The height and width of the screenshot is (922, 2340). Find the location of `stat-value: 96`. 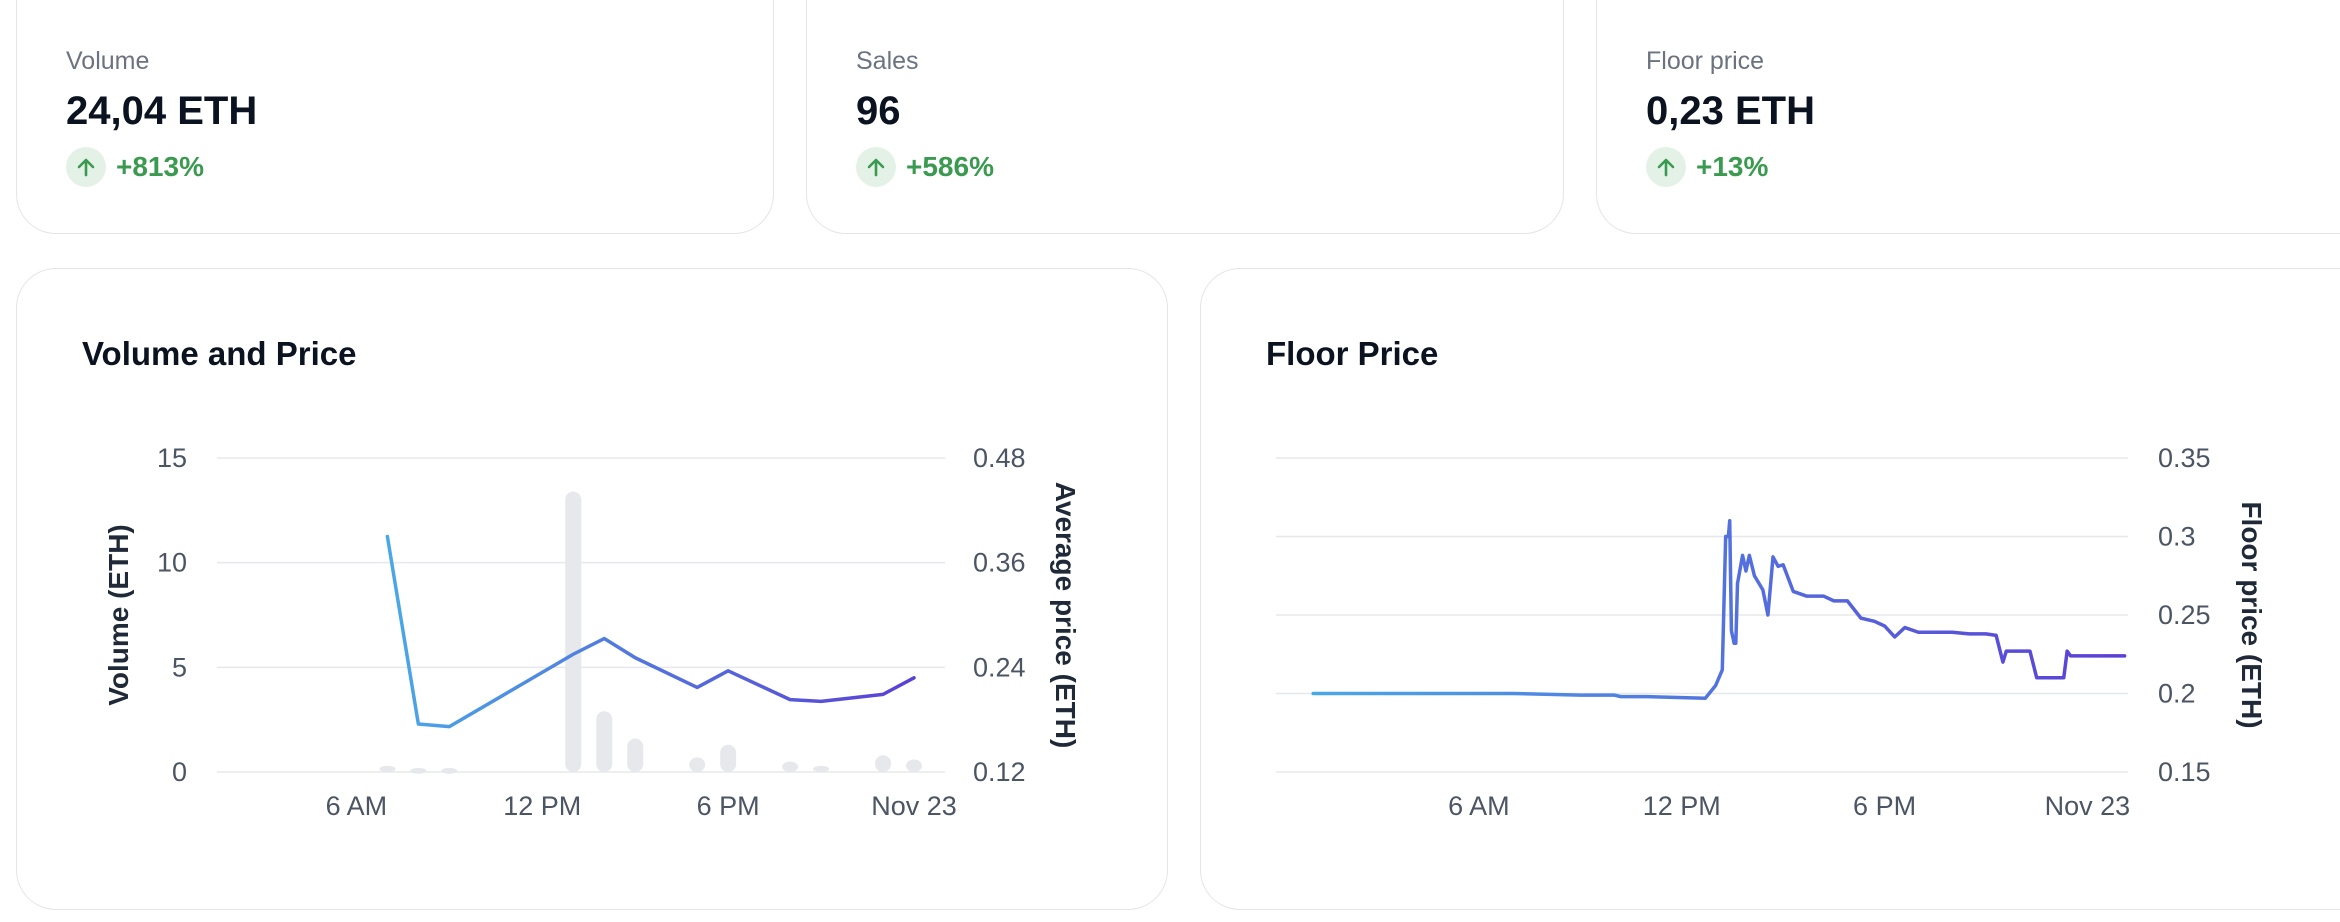

stat-value: 96 is located at coordinates (878, 111).